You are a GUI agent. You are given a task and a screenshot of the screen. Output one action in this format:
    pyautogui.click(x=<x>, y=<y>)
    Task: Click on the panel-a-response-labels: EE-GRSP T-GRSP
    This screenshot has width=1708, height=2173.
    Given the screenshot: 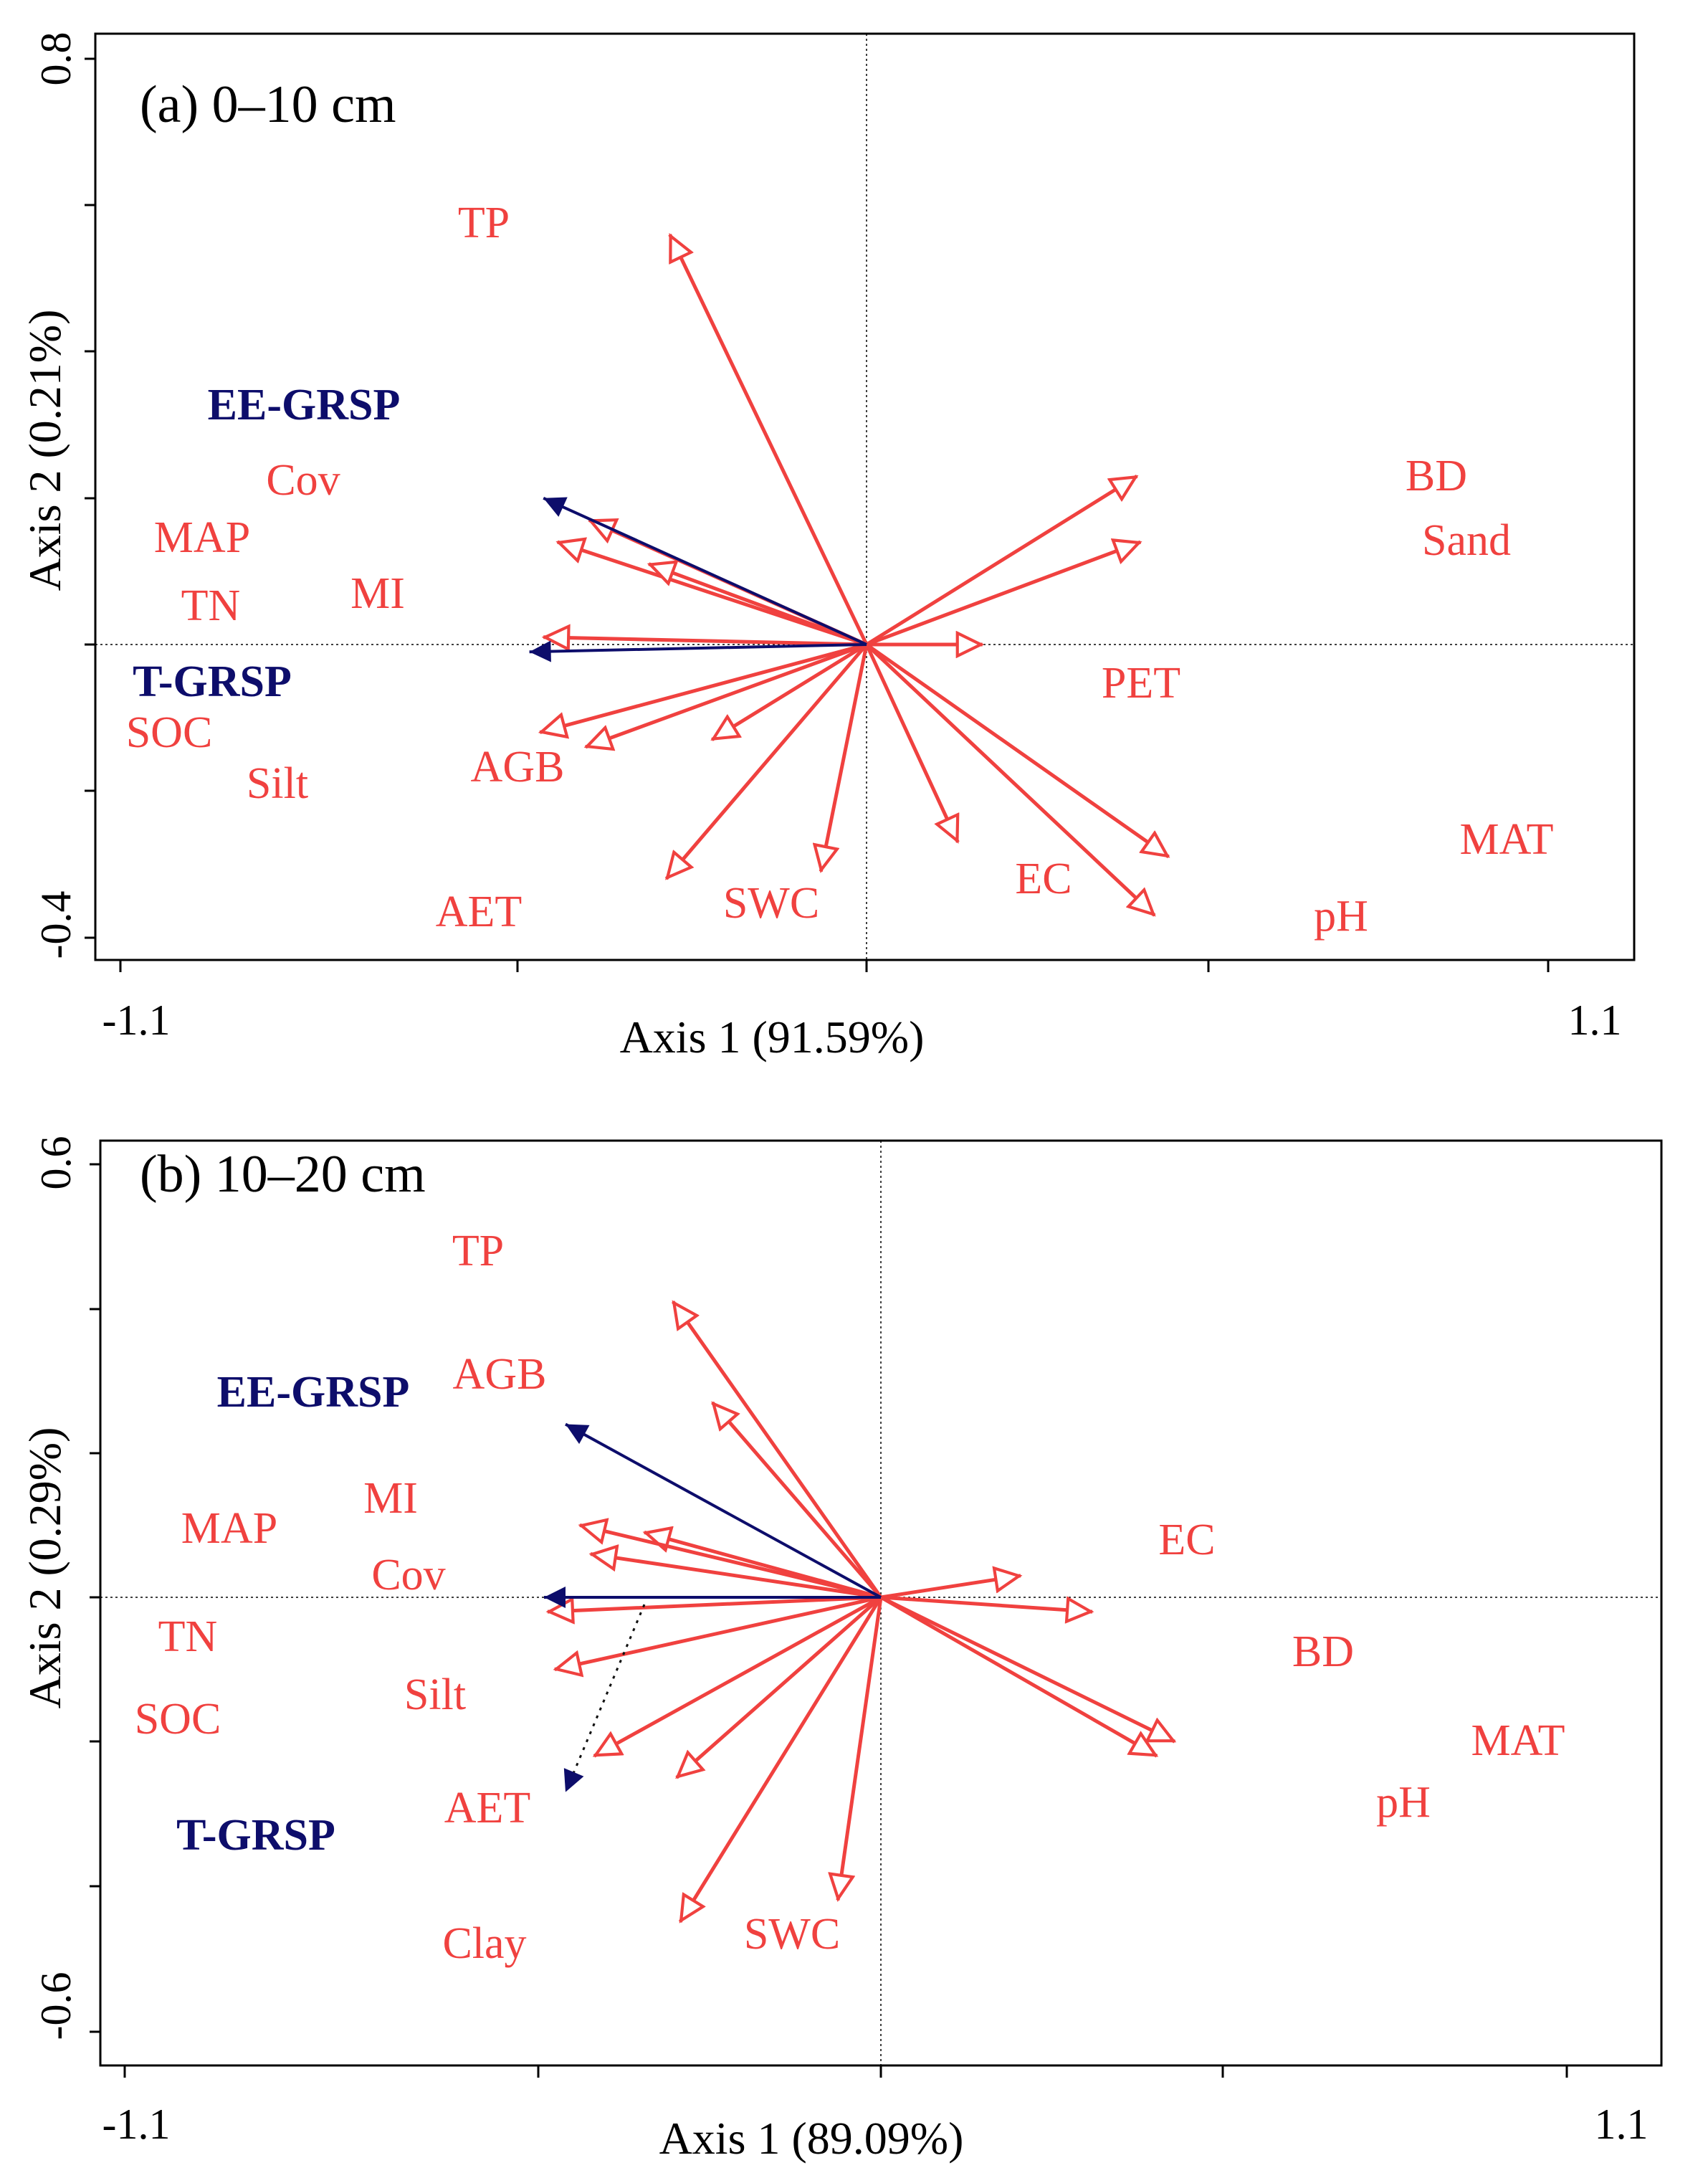 What is the action you would take?
    pyautogui.click(x=266, y=543)
    